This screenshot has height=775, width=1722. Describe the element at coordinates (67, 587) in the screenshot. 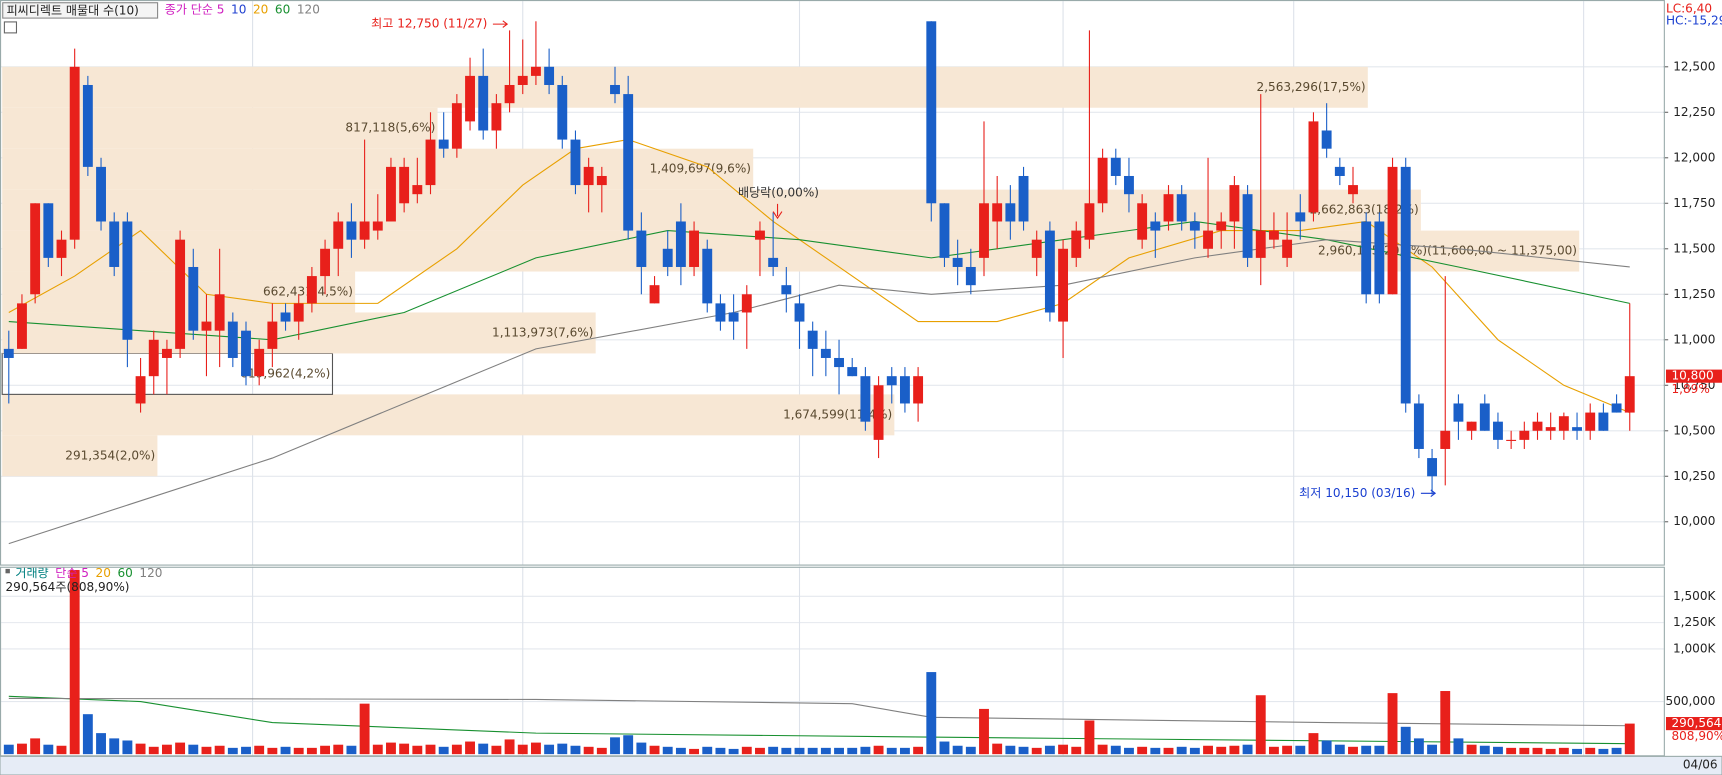

I see `volume-info: 290,564주(808,90%)` at that location.